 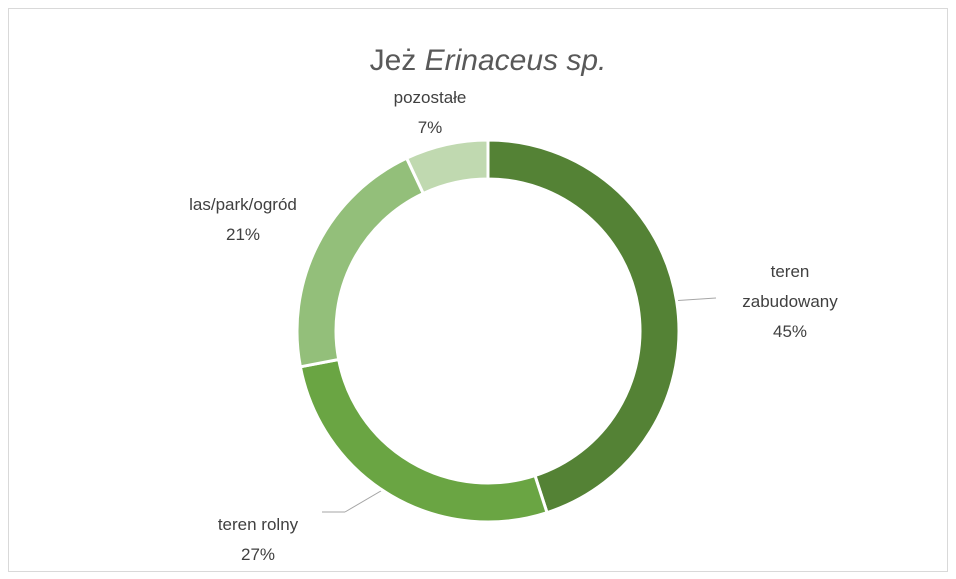 What do you see at coordinates (243, 220) in the screenshot?
I see `data-label: las/park/ogród 21%` at bounding box center [243, 220].